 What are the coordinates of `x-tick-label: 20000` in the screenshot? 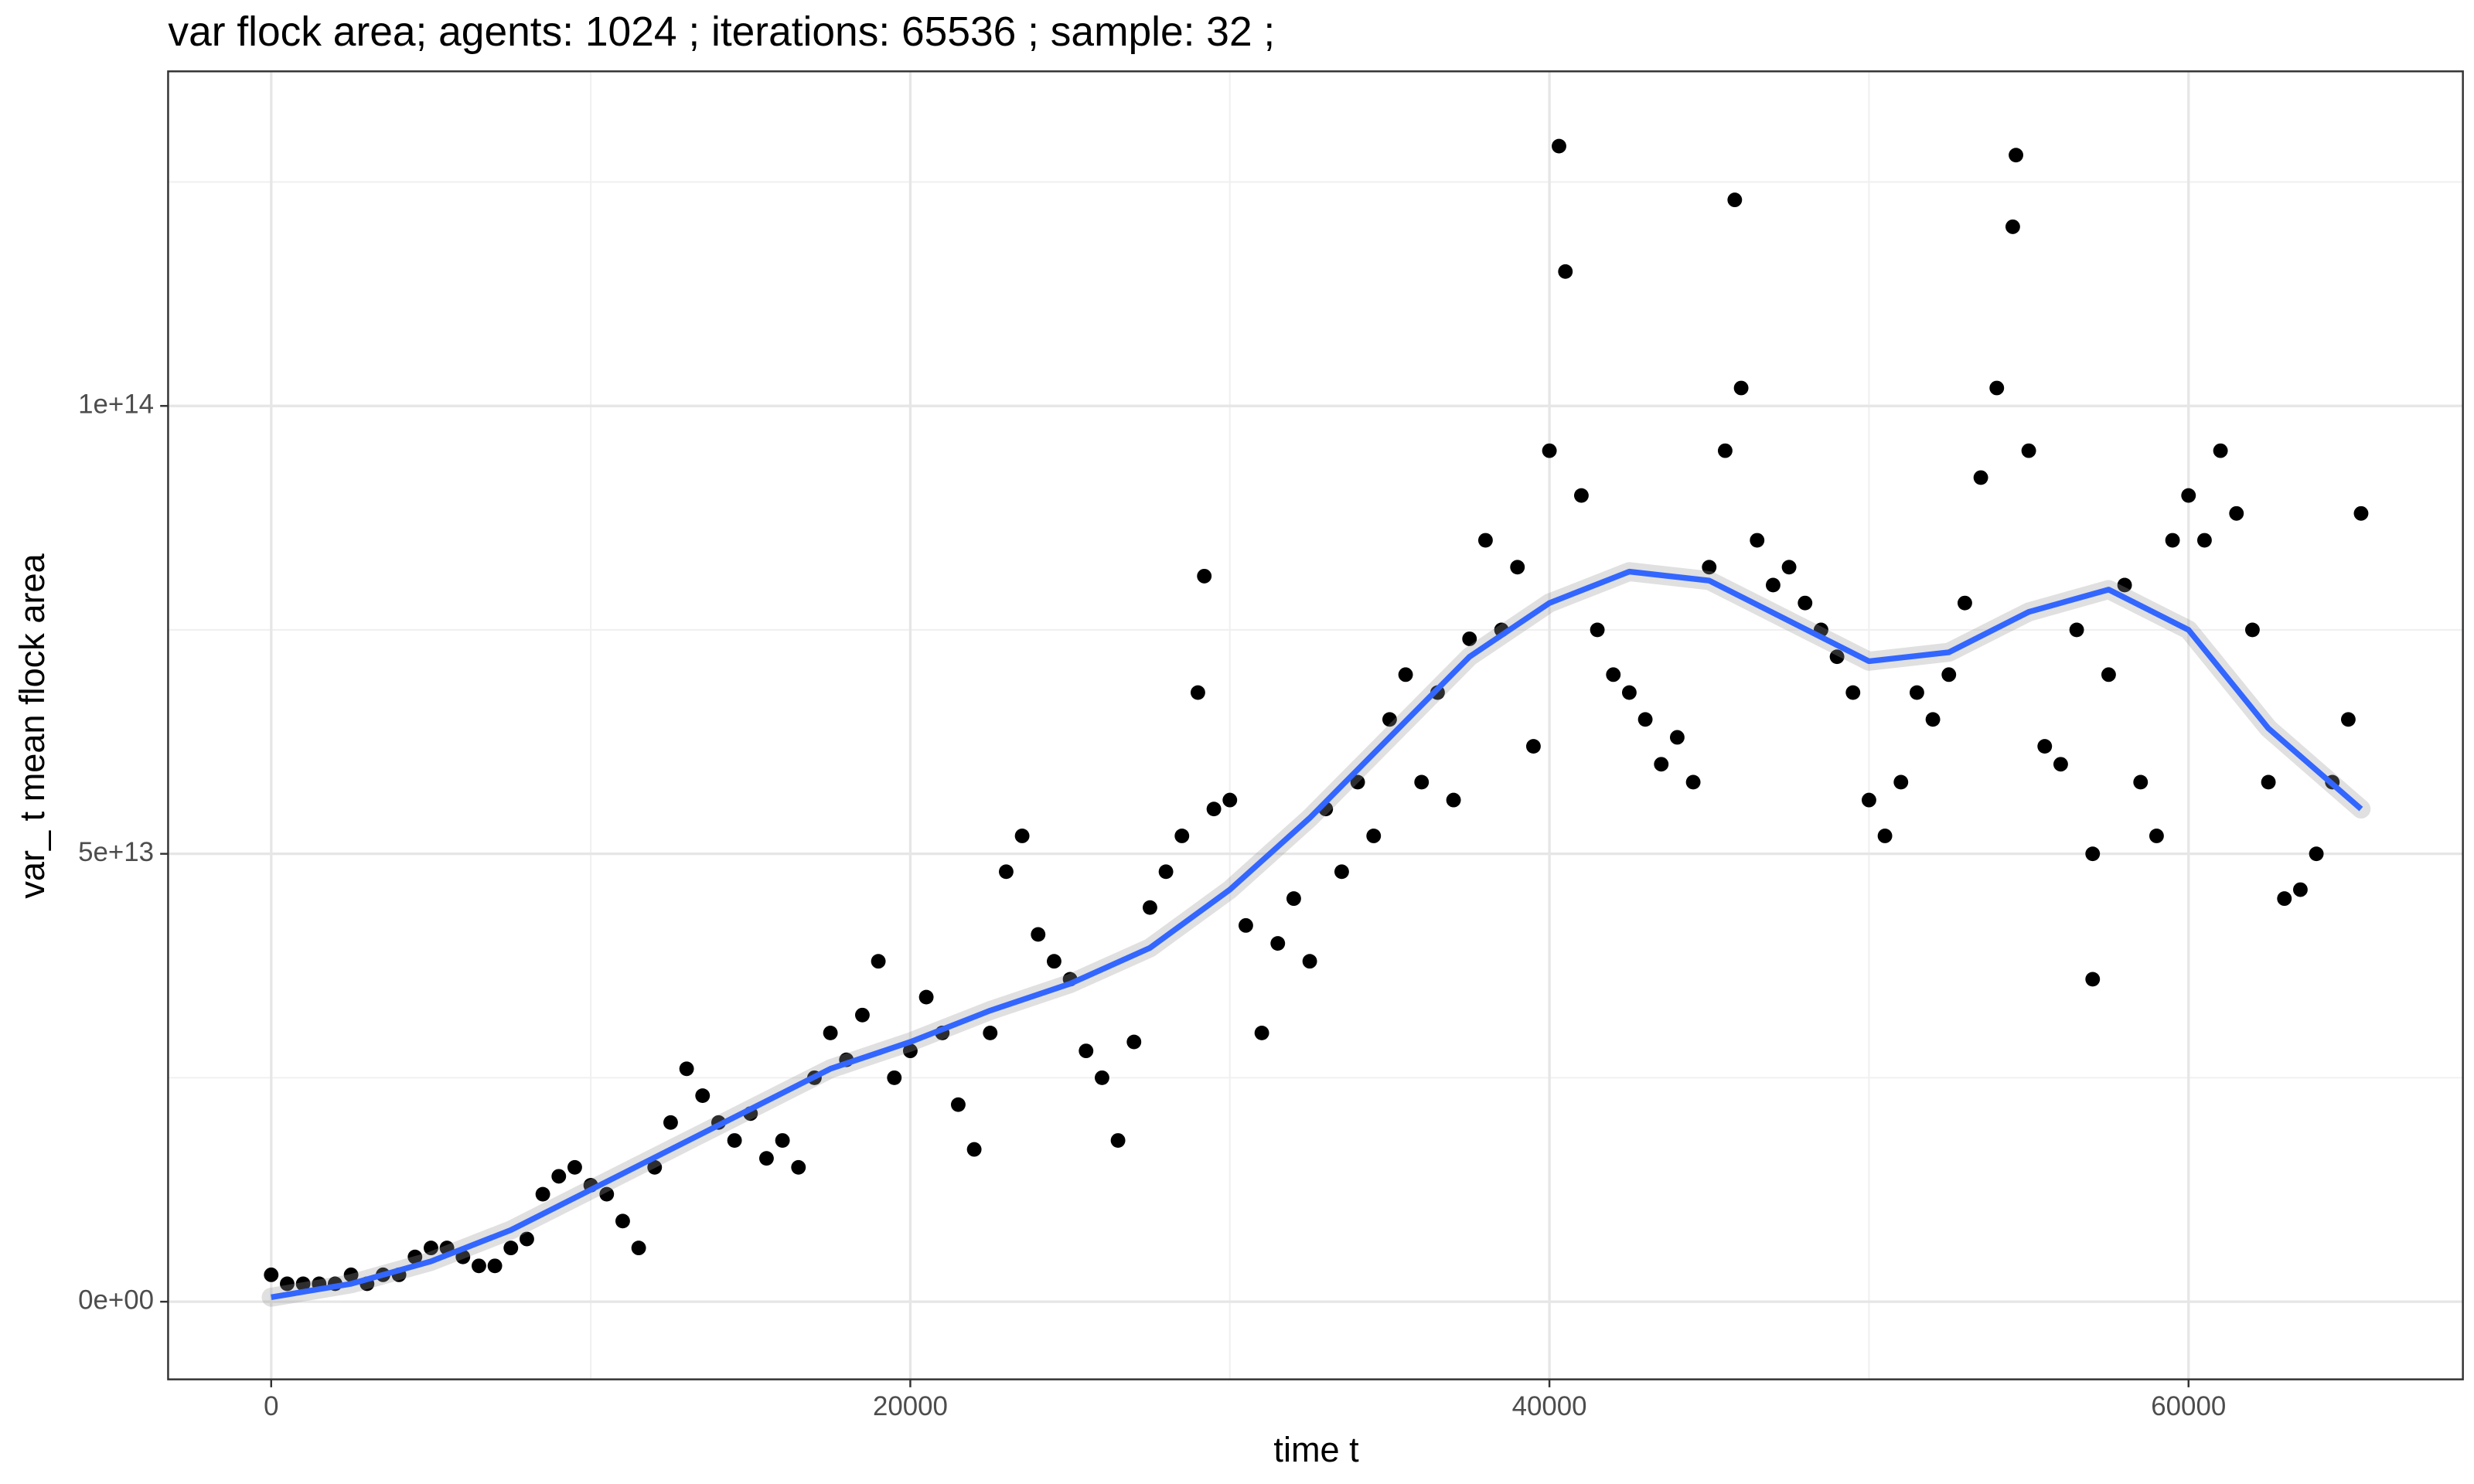 It's located at (910, 1406).